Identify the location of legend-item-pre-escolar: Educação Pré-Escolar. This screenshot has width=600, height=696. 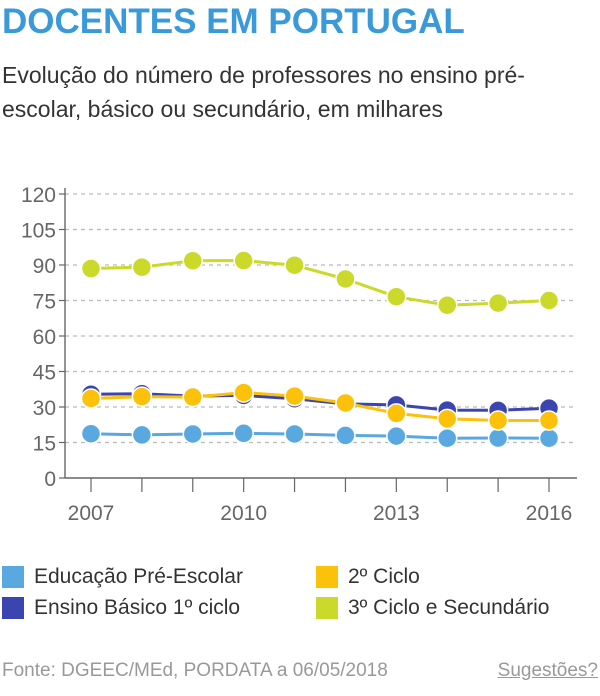
(122, 577).